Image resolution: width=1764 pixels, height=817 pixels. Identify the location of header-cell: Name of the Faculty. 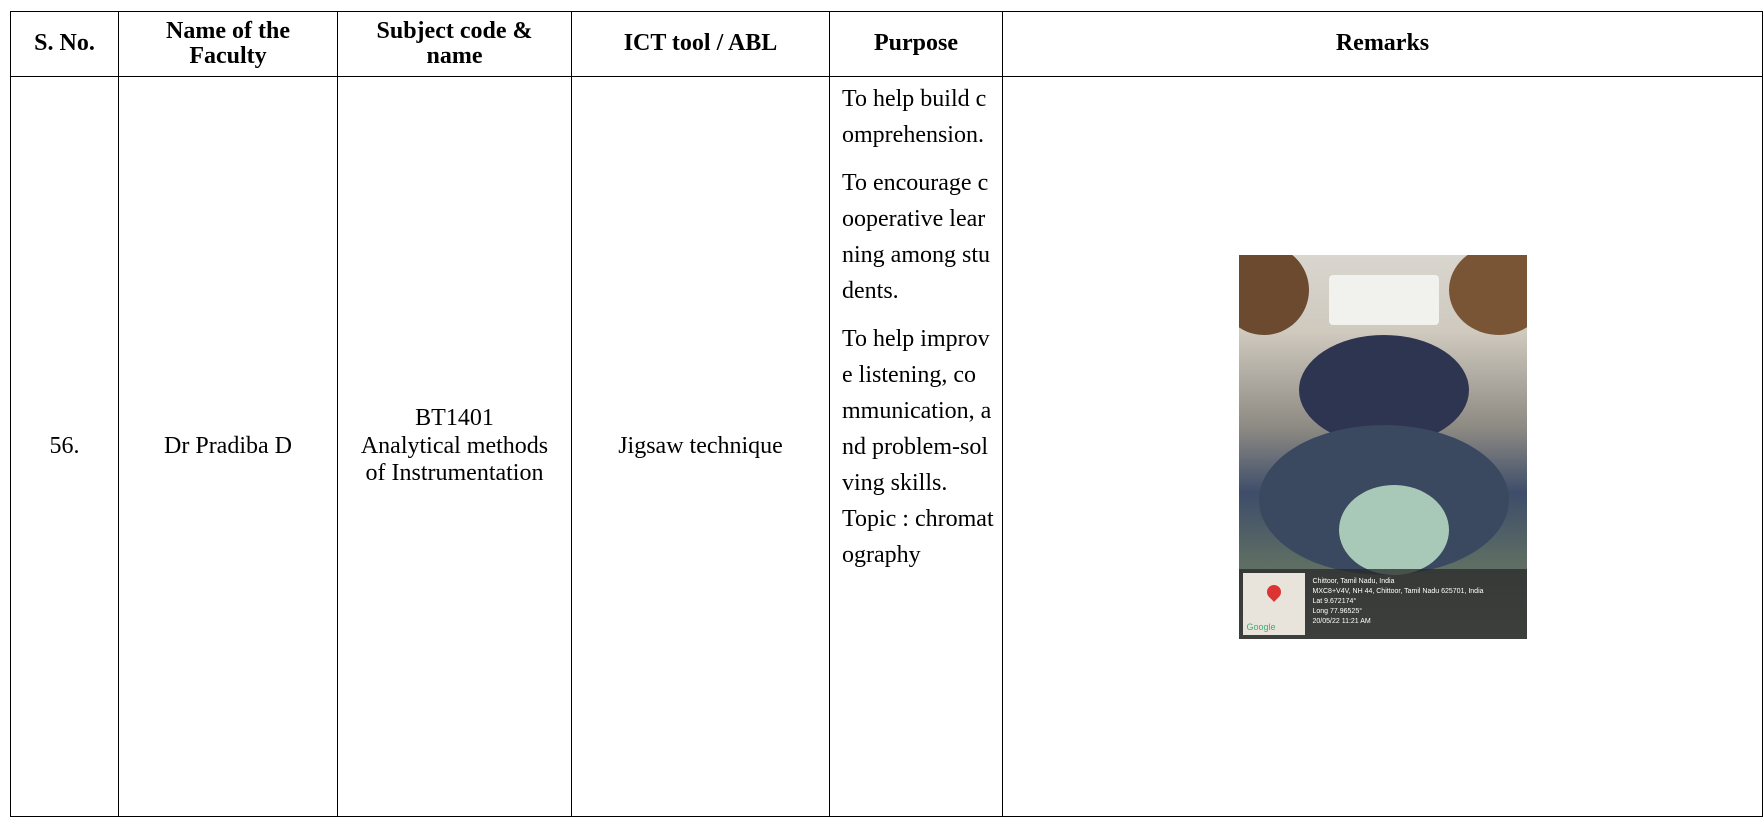
(228, 44).